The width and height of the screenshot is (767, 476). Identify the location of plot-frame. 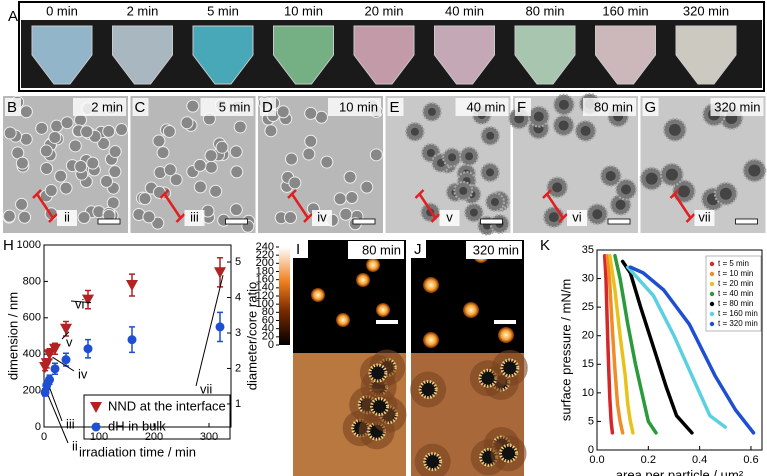
(137, 336).